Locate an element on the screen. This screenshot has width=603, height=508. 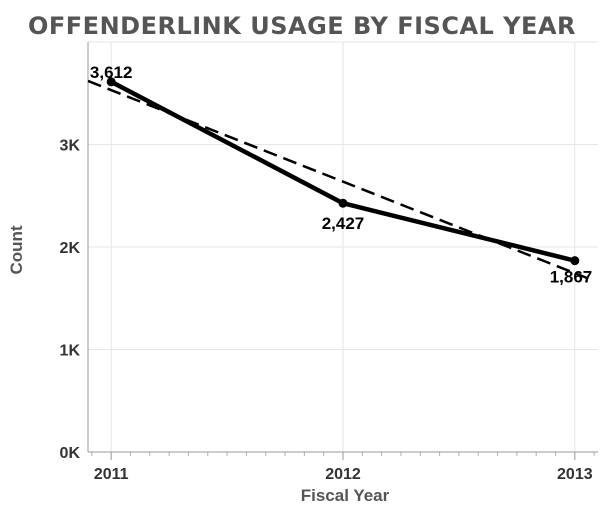
y-axis-title: Count is located at coordinates (16, 249).